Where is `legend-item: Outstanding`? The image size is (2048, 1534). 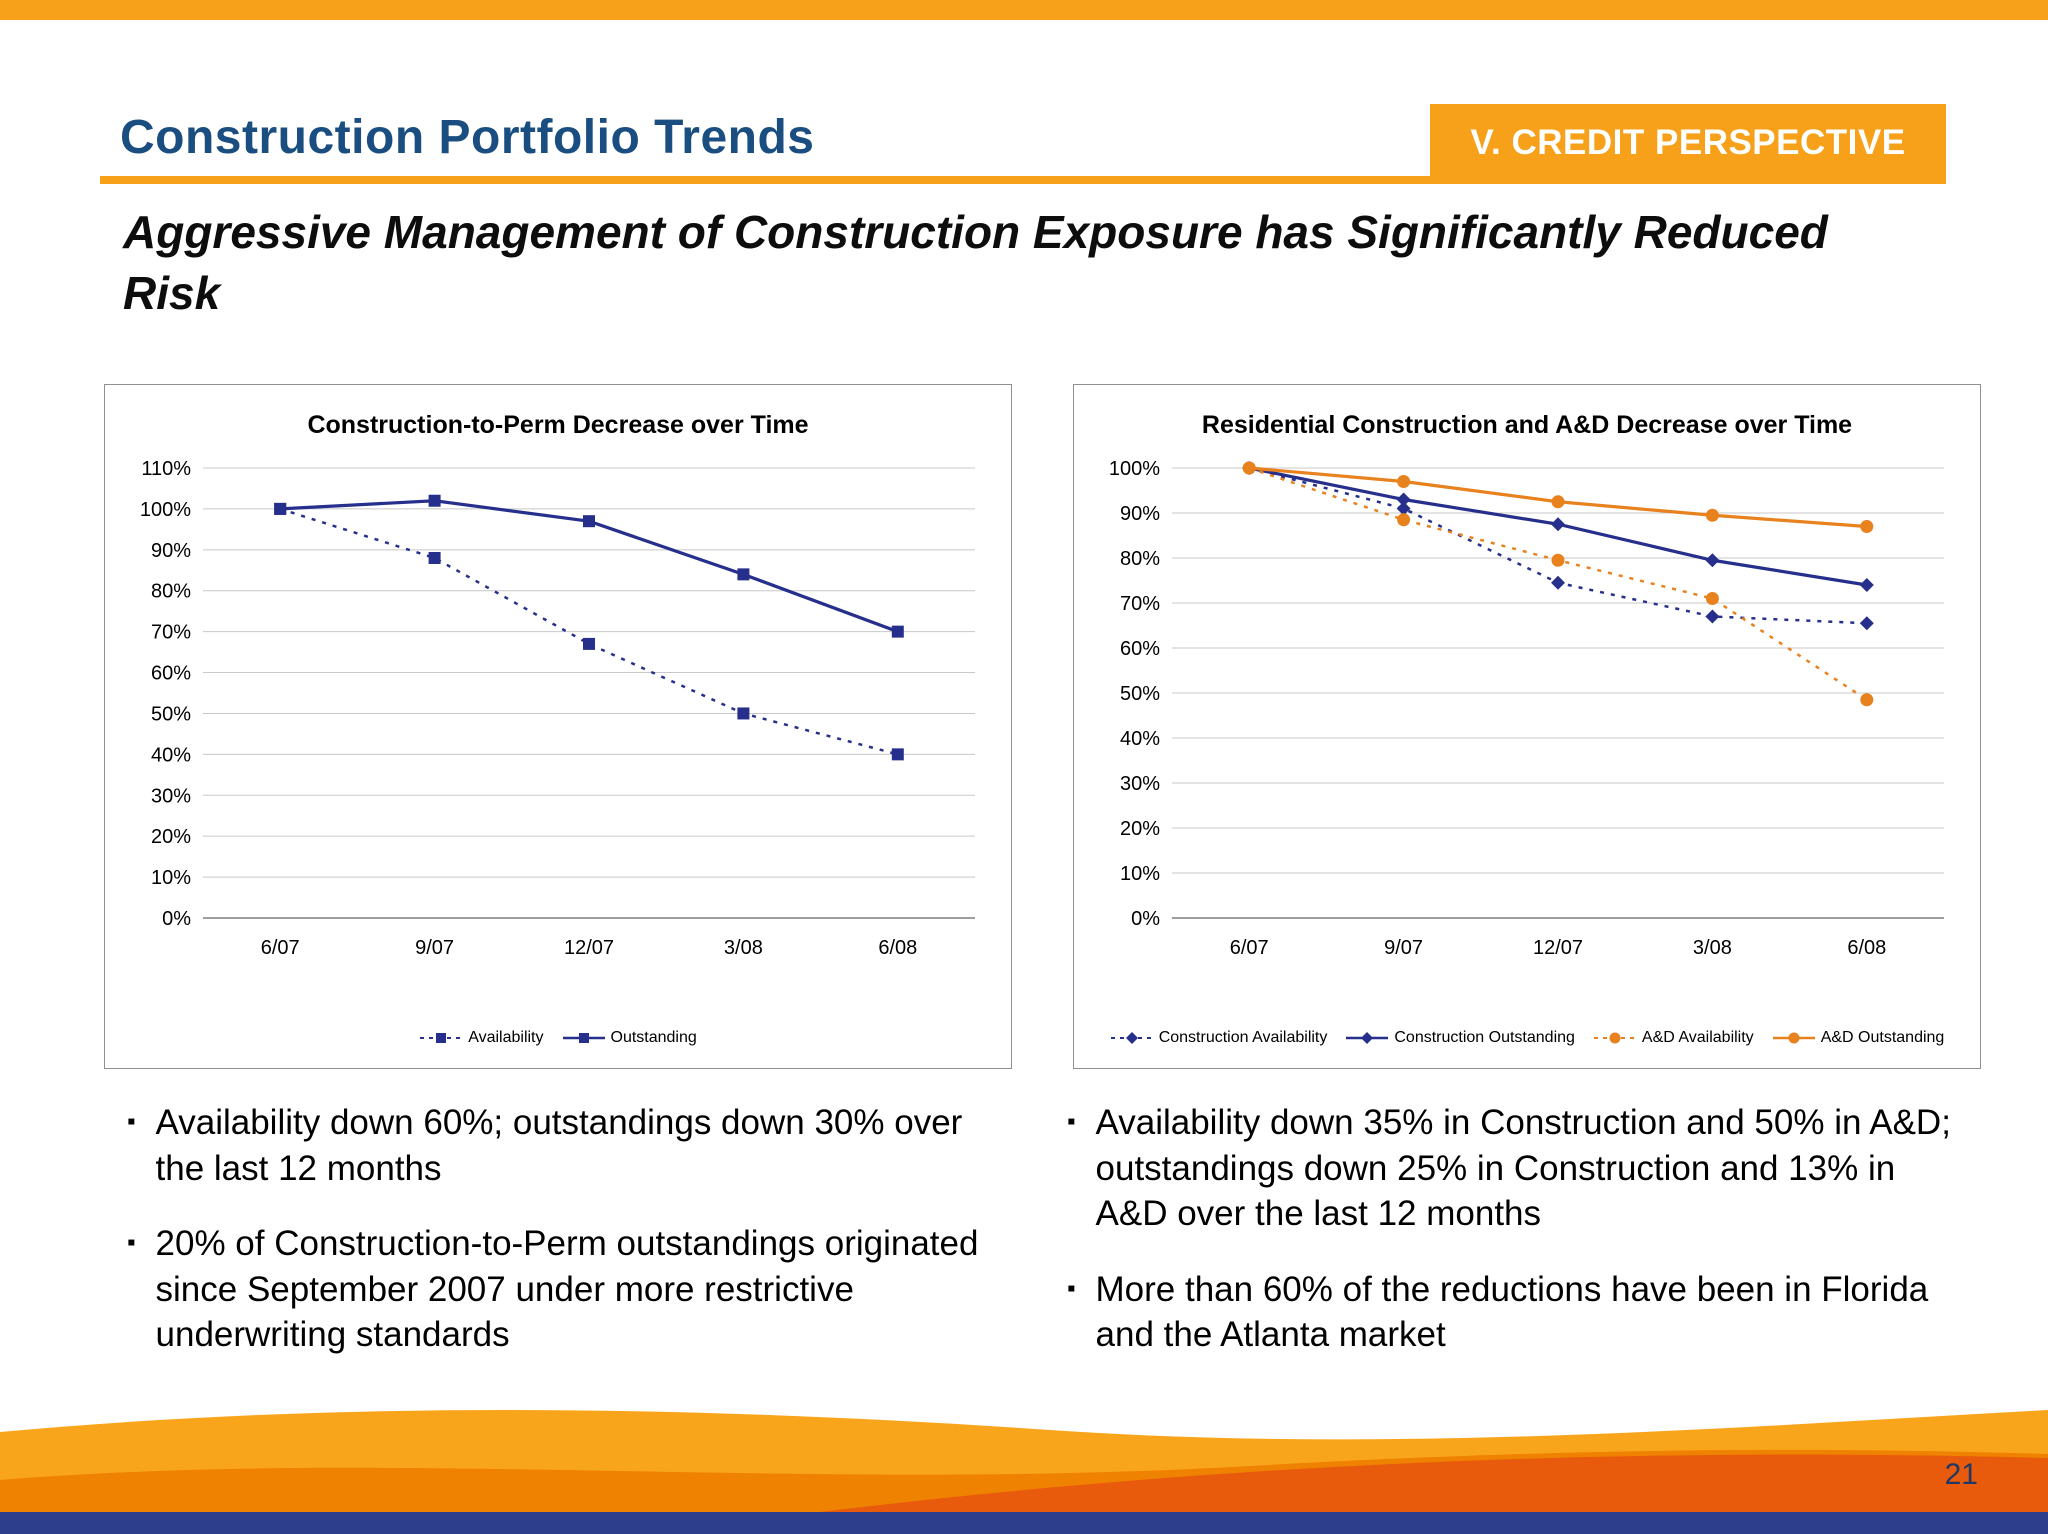
legend-item: Outstanding is located at coordinates (629, 1038).